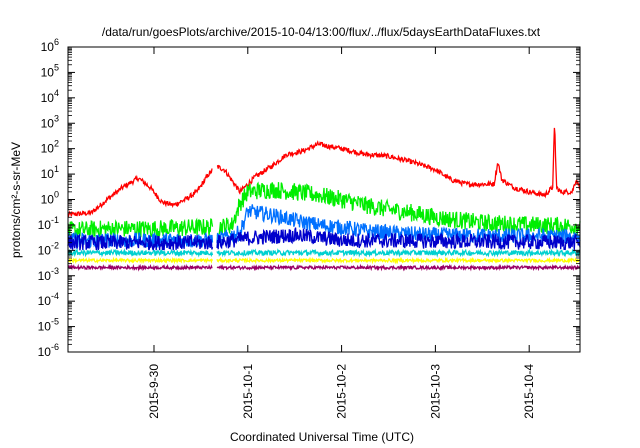 The image size is (640, 448). I want to click on y-tick-label: 10², so click(50, 147).